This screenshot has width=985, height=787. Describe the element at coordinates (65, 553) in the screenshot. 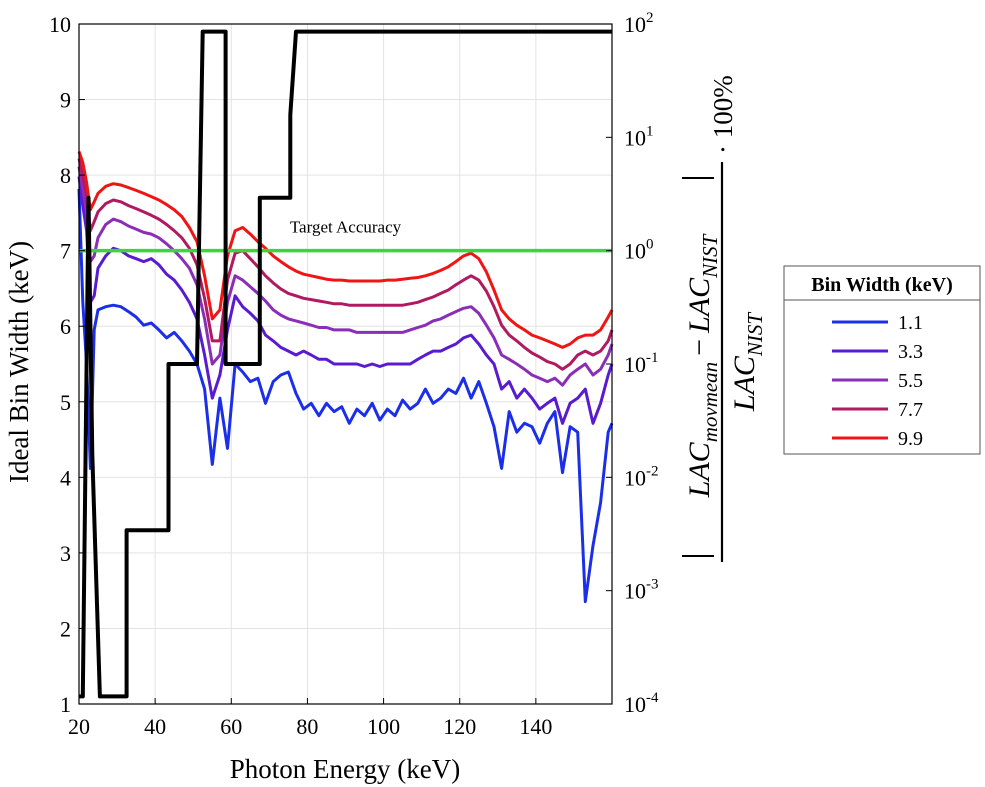

I see `y-tick-label-left: 3` at that location.